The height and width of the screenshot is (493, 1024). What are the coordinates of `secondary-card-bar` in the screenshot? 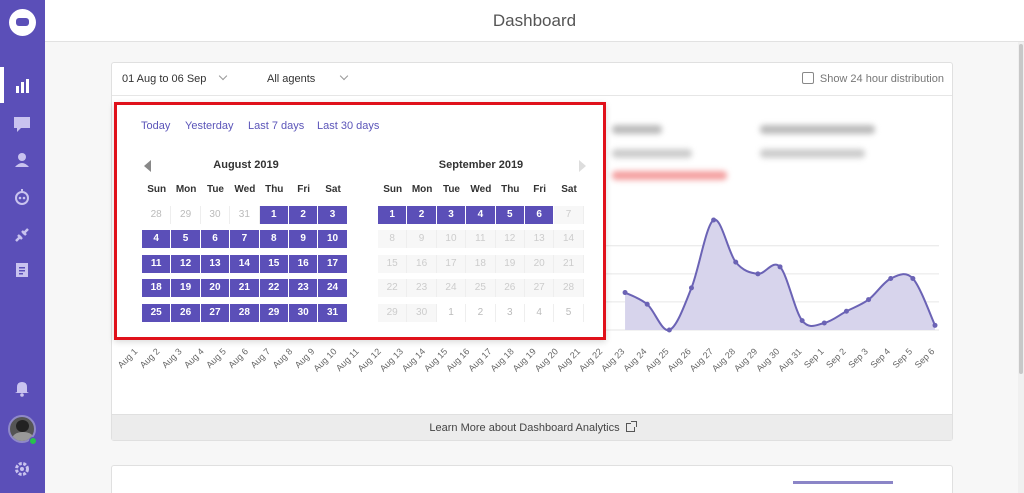 It's located at (843, 482).